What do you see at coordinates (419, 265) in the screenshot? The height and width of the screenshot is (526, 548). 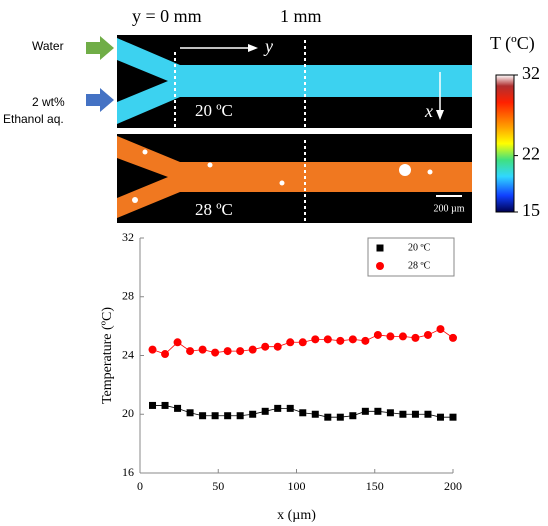 I see `legend-label: 28 ºC` at bounding box center [419, 265].